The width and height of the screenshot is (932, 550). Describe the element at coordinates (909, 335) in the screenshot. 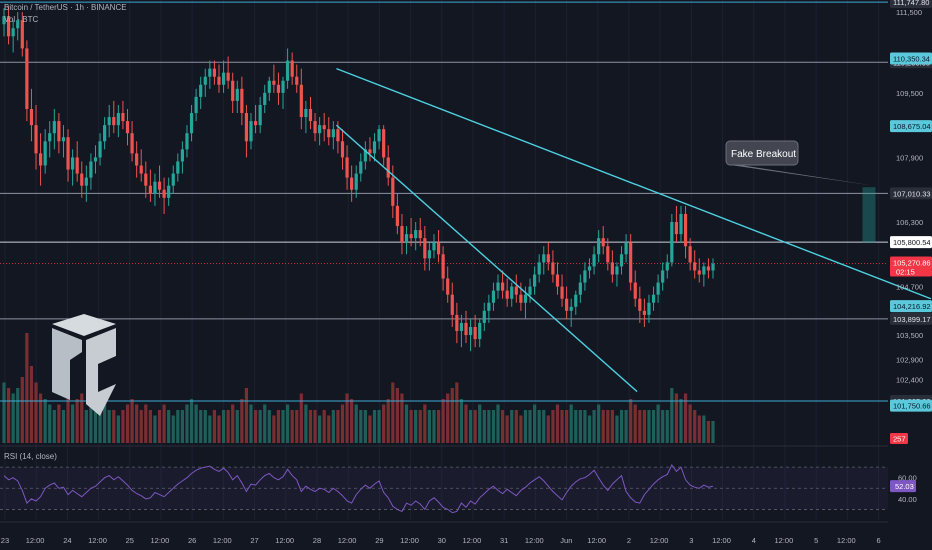

I see `price-tick-label: 103,500` at that location.